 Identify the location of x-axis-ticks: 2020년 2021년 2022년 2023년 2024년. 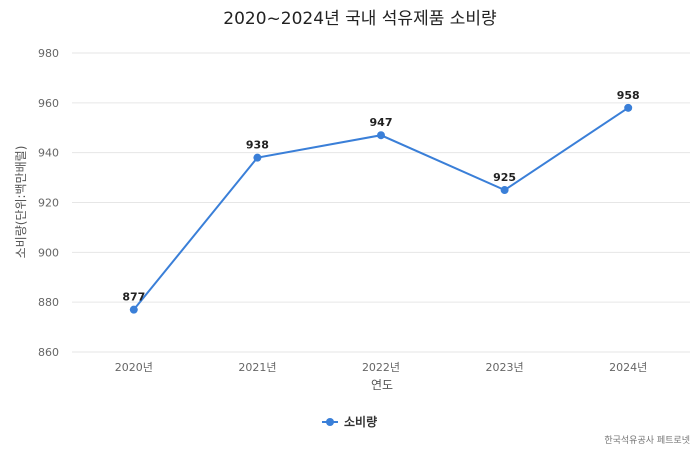
(381, 367).